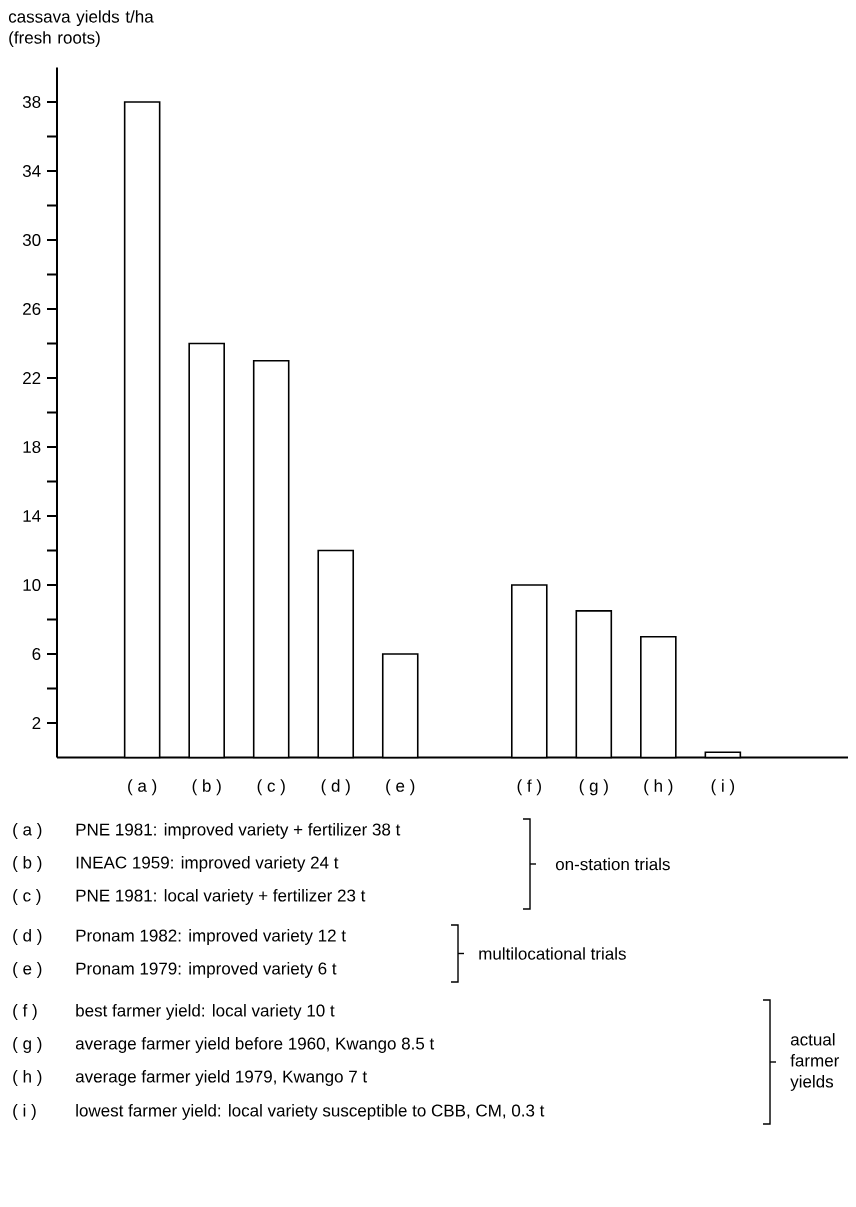 This screenshot has height=1207, width=856. I want to click on x-tick-label: ( g ), so click(593, 787).